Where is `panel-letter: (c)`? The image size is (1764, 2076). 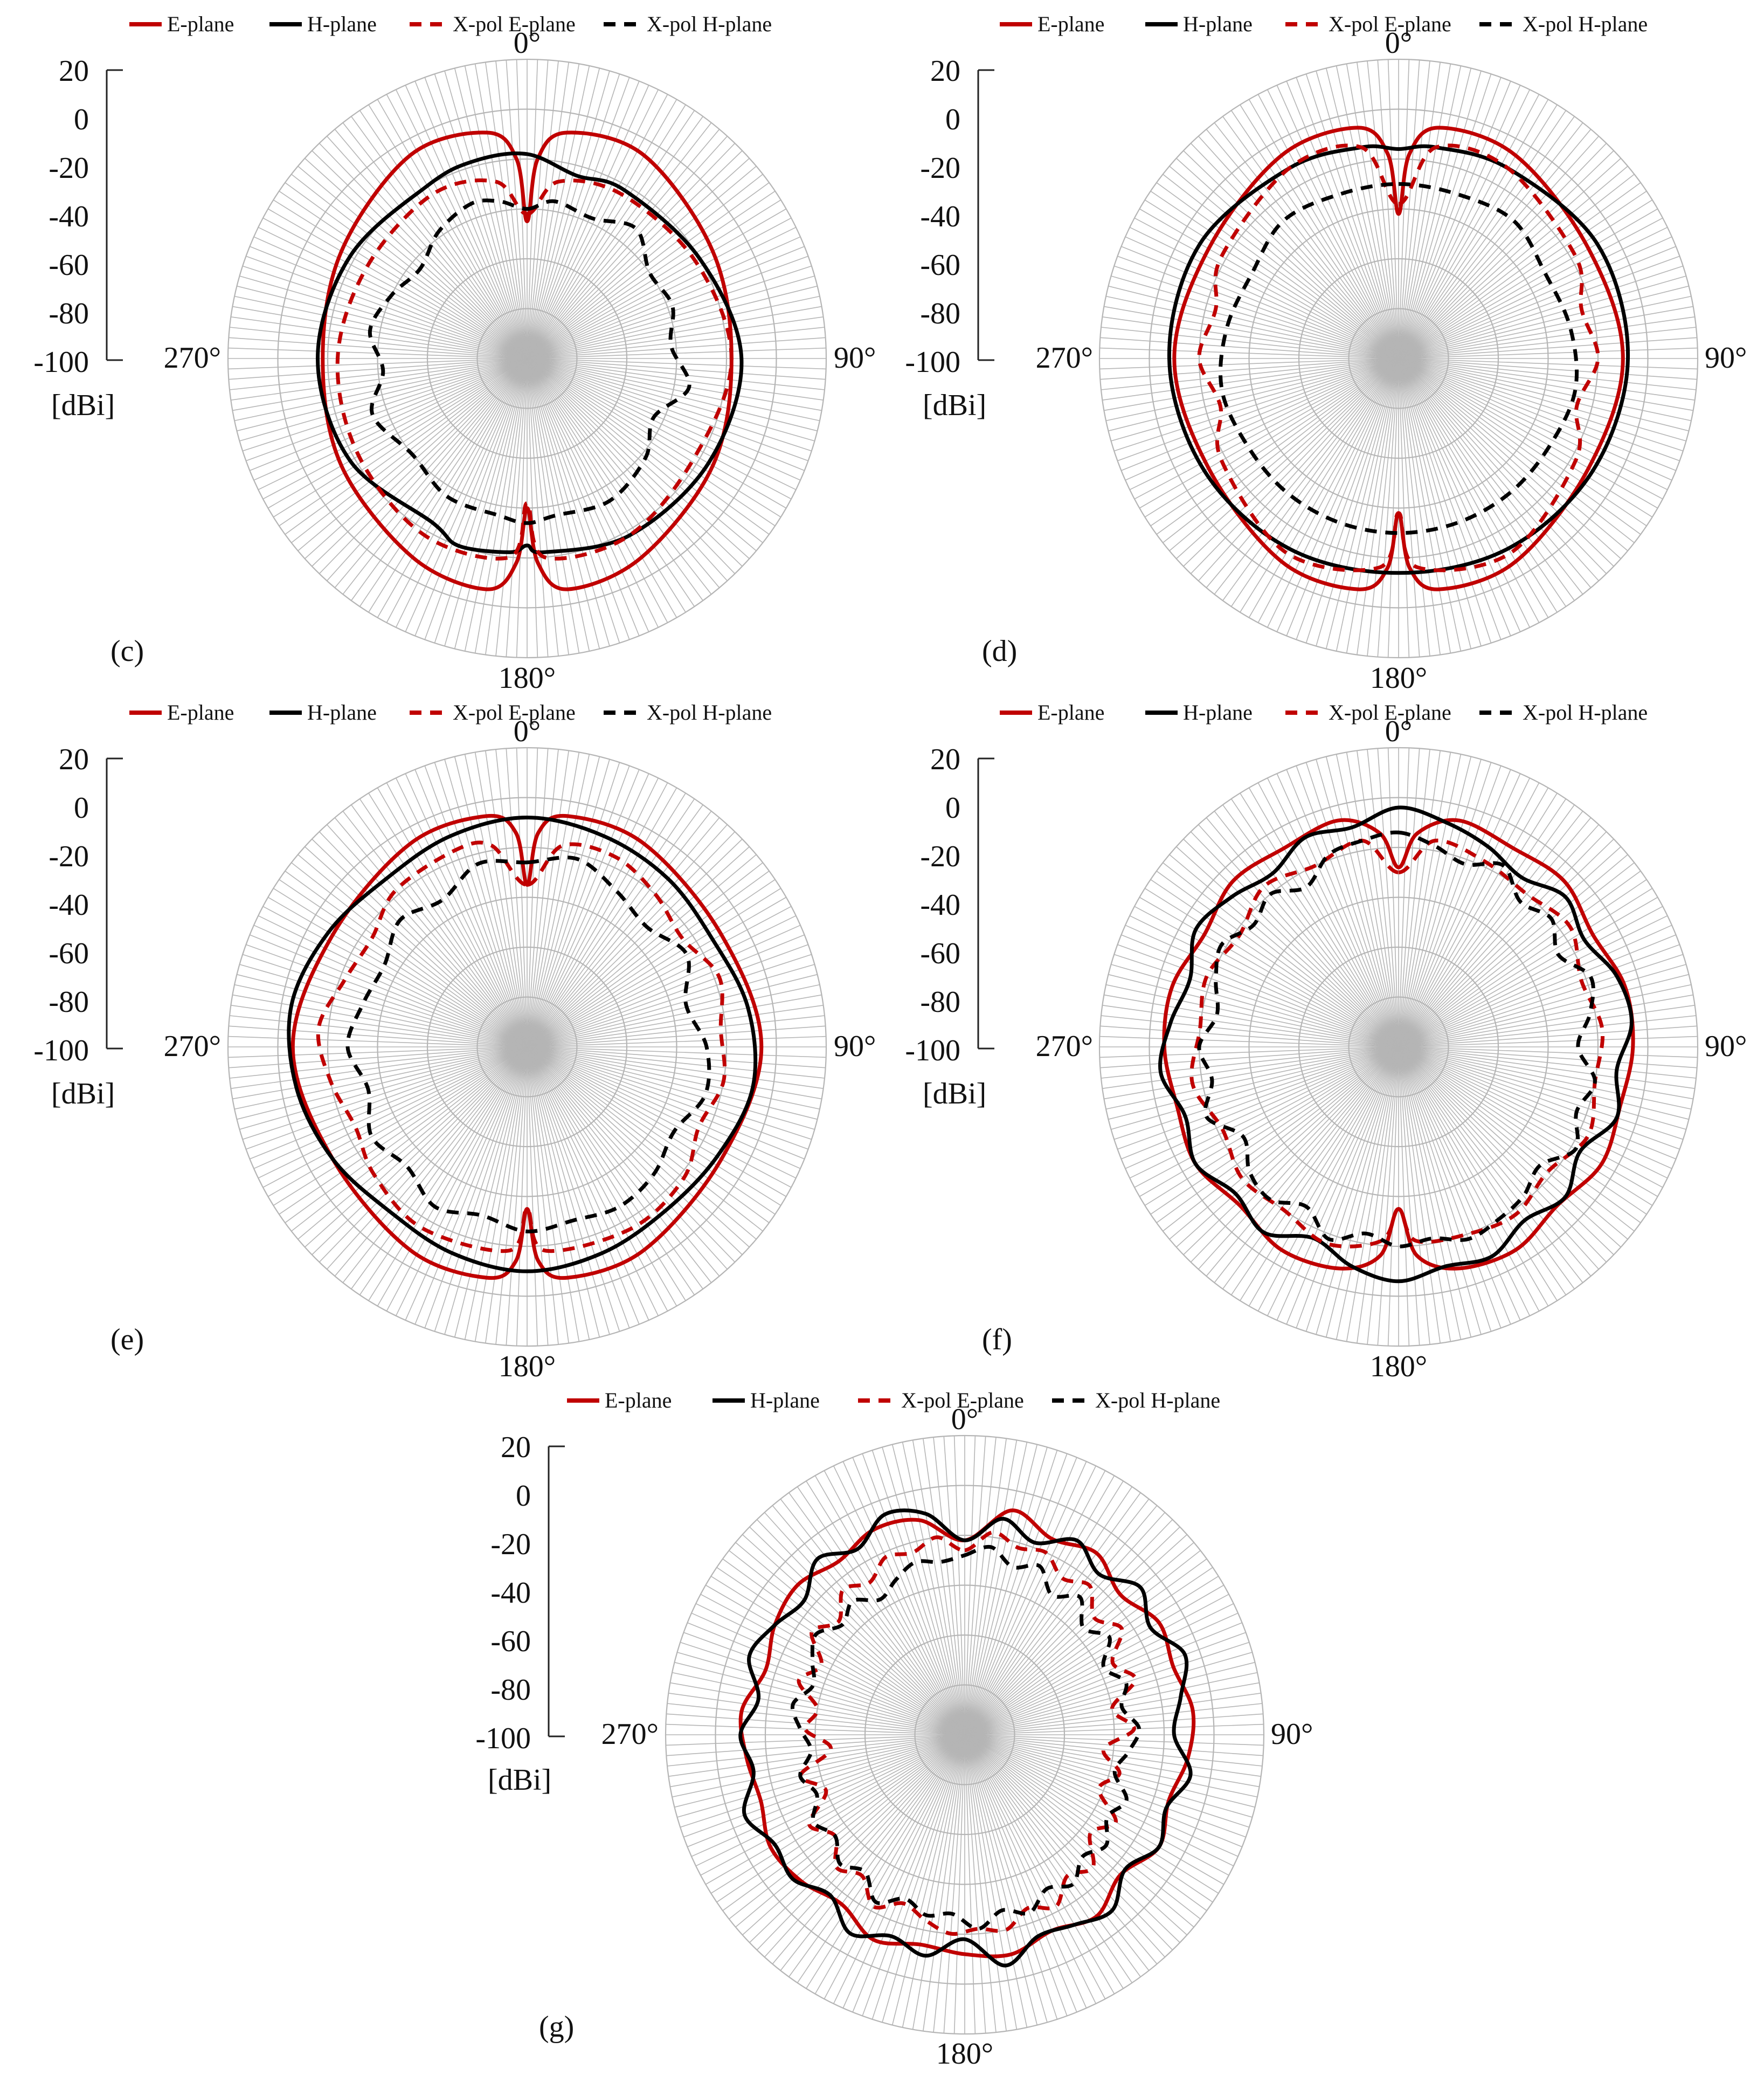 panel-letter: (c) is located at coordinates (127, 651).